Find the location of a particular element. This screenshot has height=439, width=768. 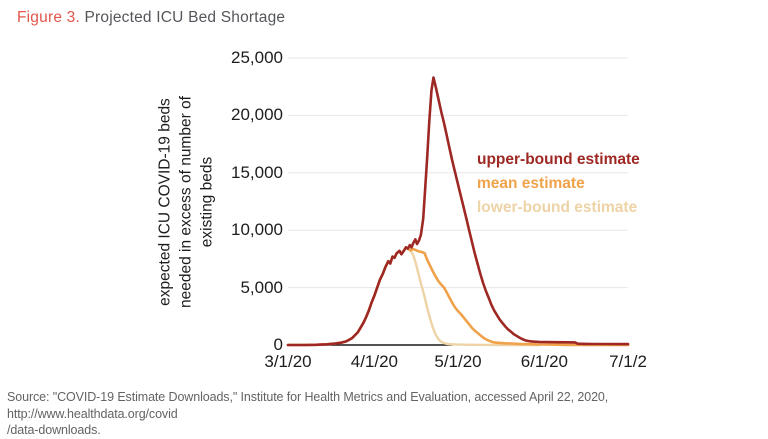

x-axis-tick-label: 3/1/20 is located at coordinates (288, 361).